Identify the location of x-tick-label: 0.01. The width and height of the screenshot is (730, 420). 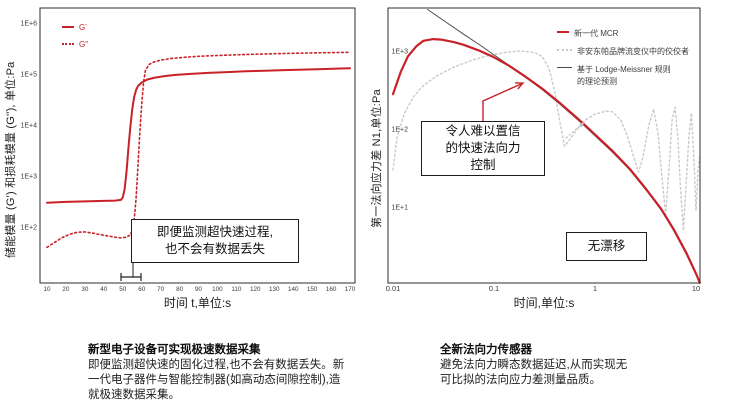
(393, 288).